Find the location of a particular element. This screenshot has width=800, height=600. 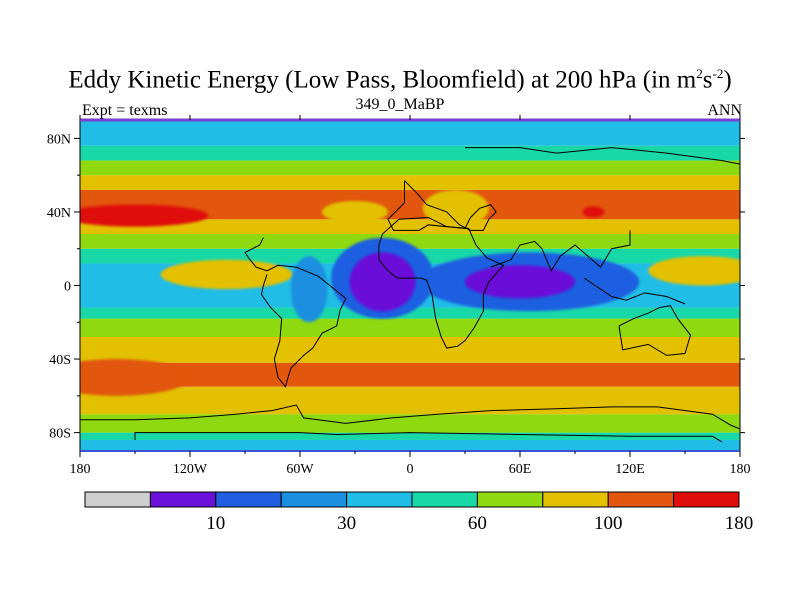

trop-purple-io is located at coordinates (520, 282).